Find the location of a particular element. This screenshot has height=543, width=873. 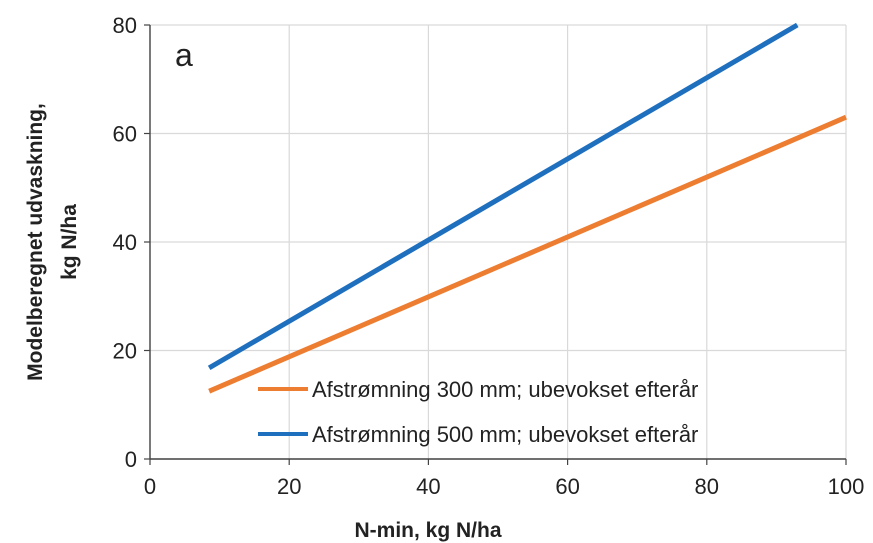

panel-label: a is located at coordinates (184, 55).